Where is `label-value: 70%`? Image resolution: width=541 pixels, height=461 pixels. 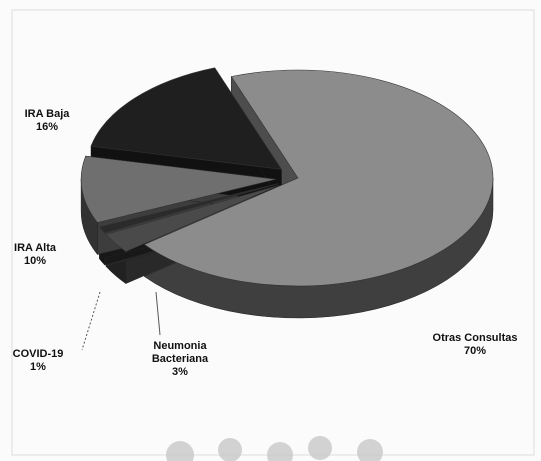 label-value: 70% is located at coordinates (475, 351).